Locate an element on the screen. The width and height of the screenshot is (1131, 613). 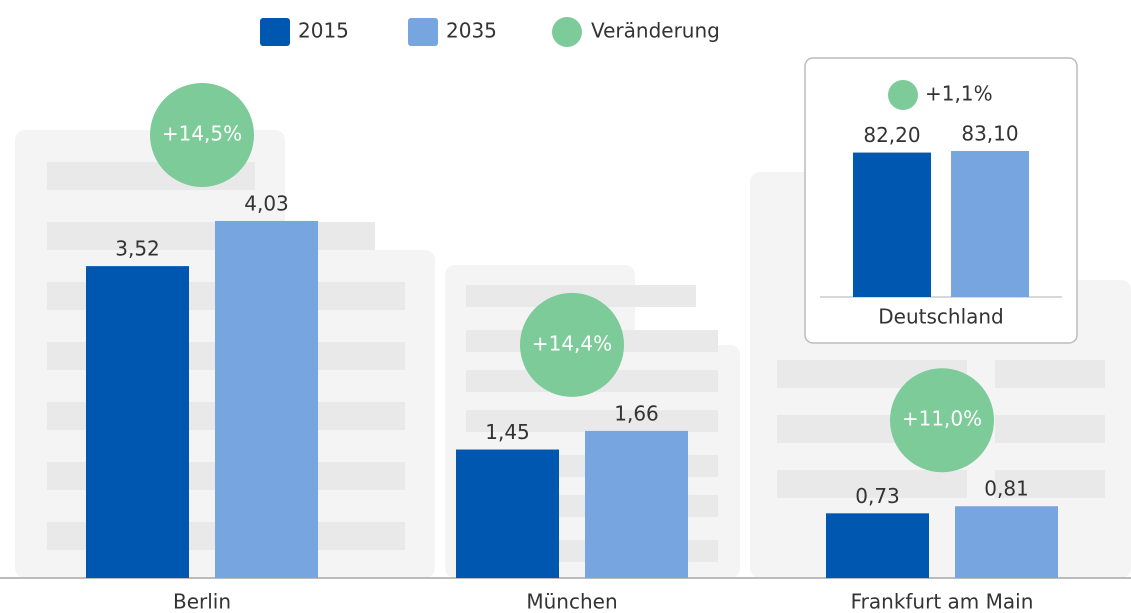
value-label: 1,66 is located at coordinates (636, 413).